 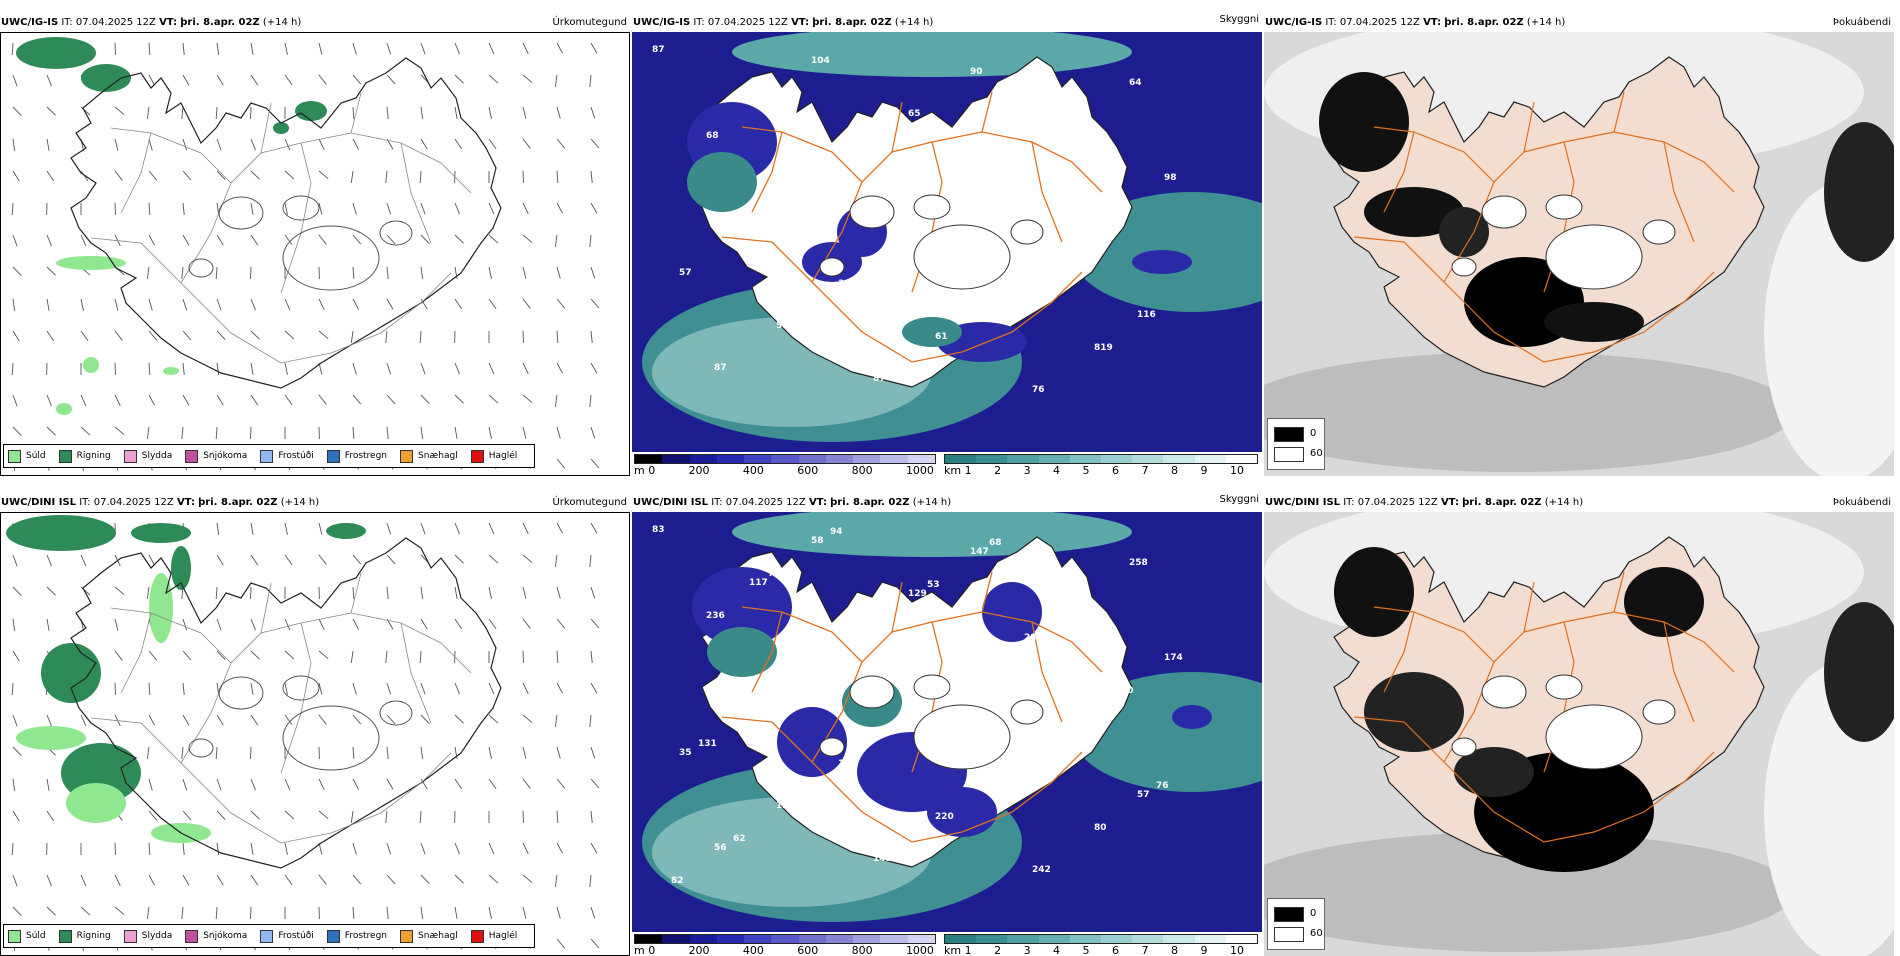 I want to click on tick-label: 1000, so click(x=920, y=470).